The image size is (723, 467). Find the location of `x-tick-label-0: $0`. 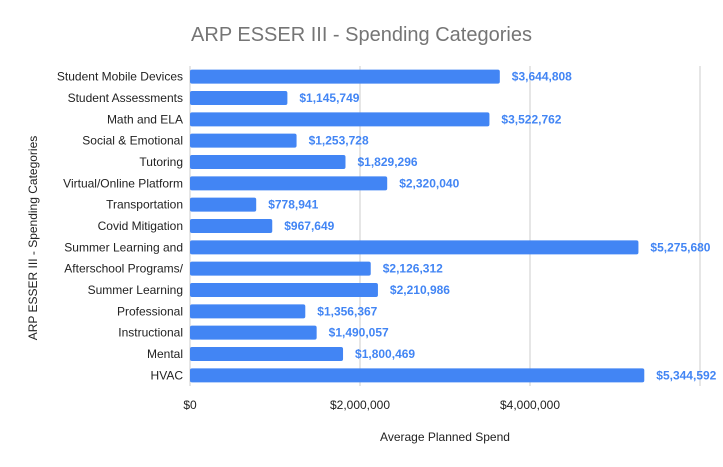

x-tick-label-0: $0 is located at coordinates (190, 405).